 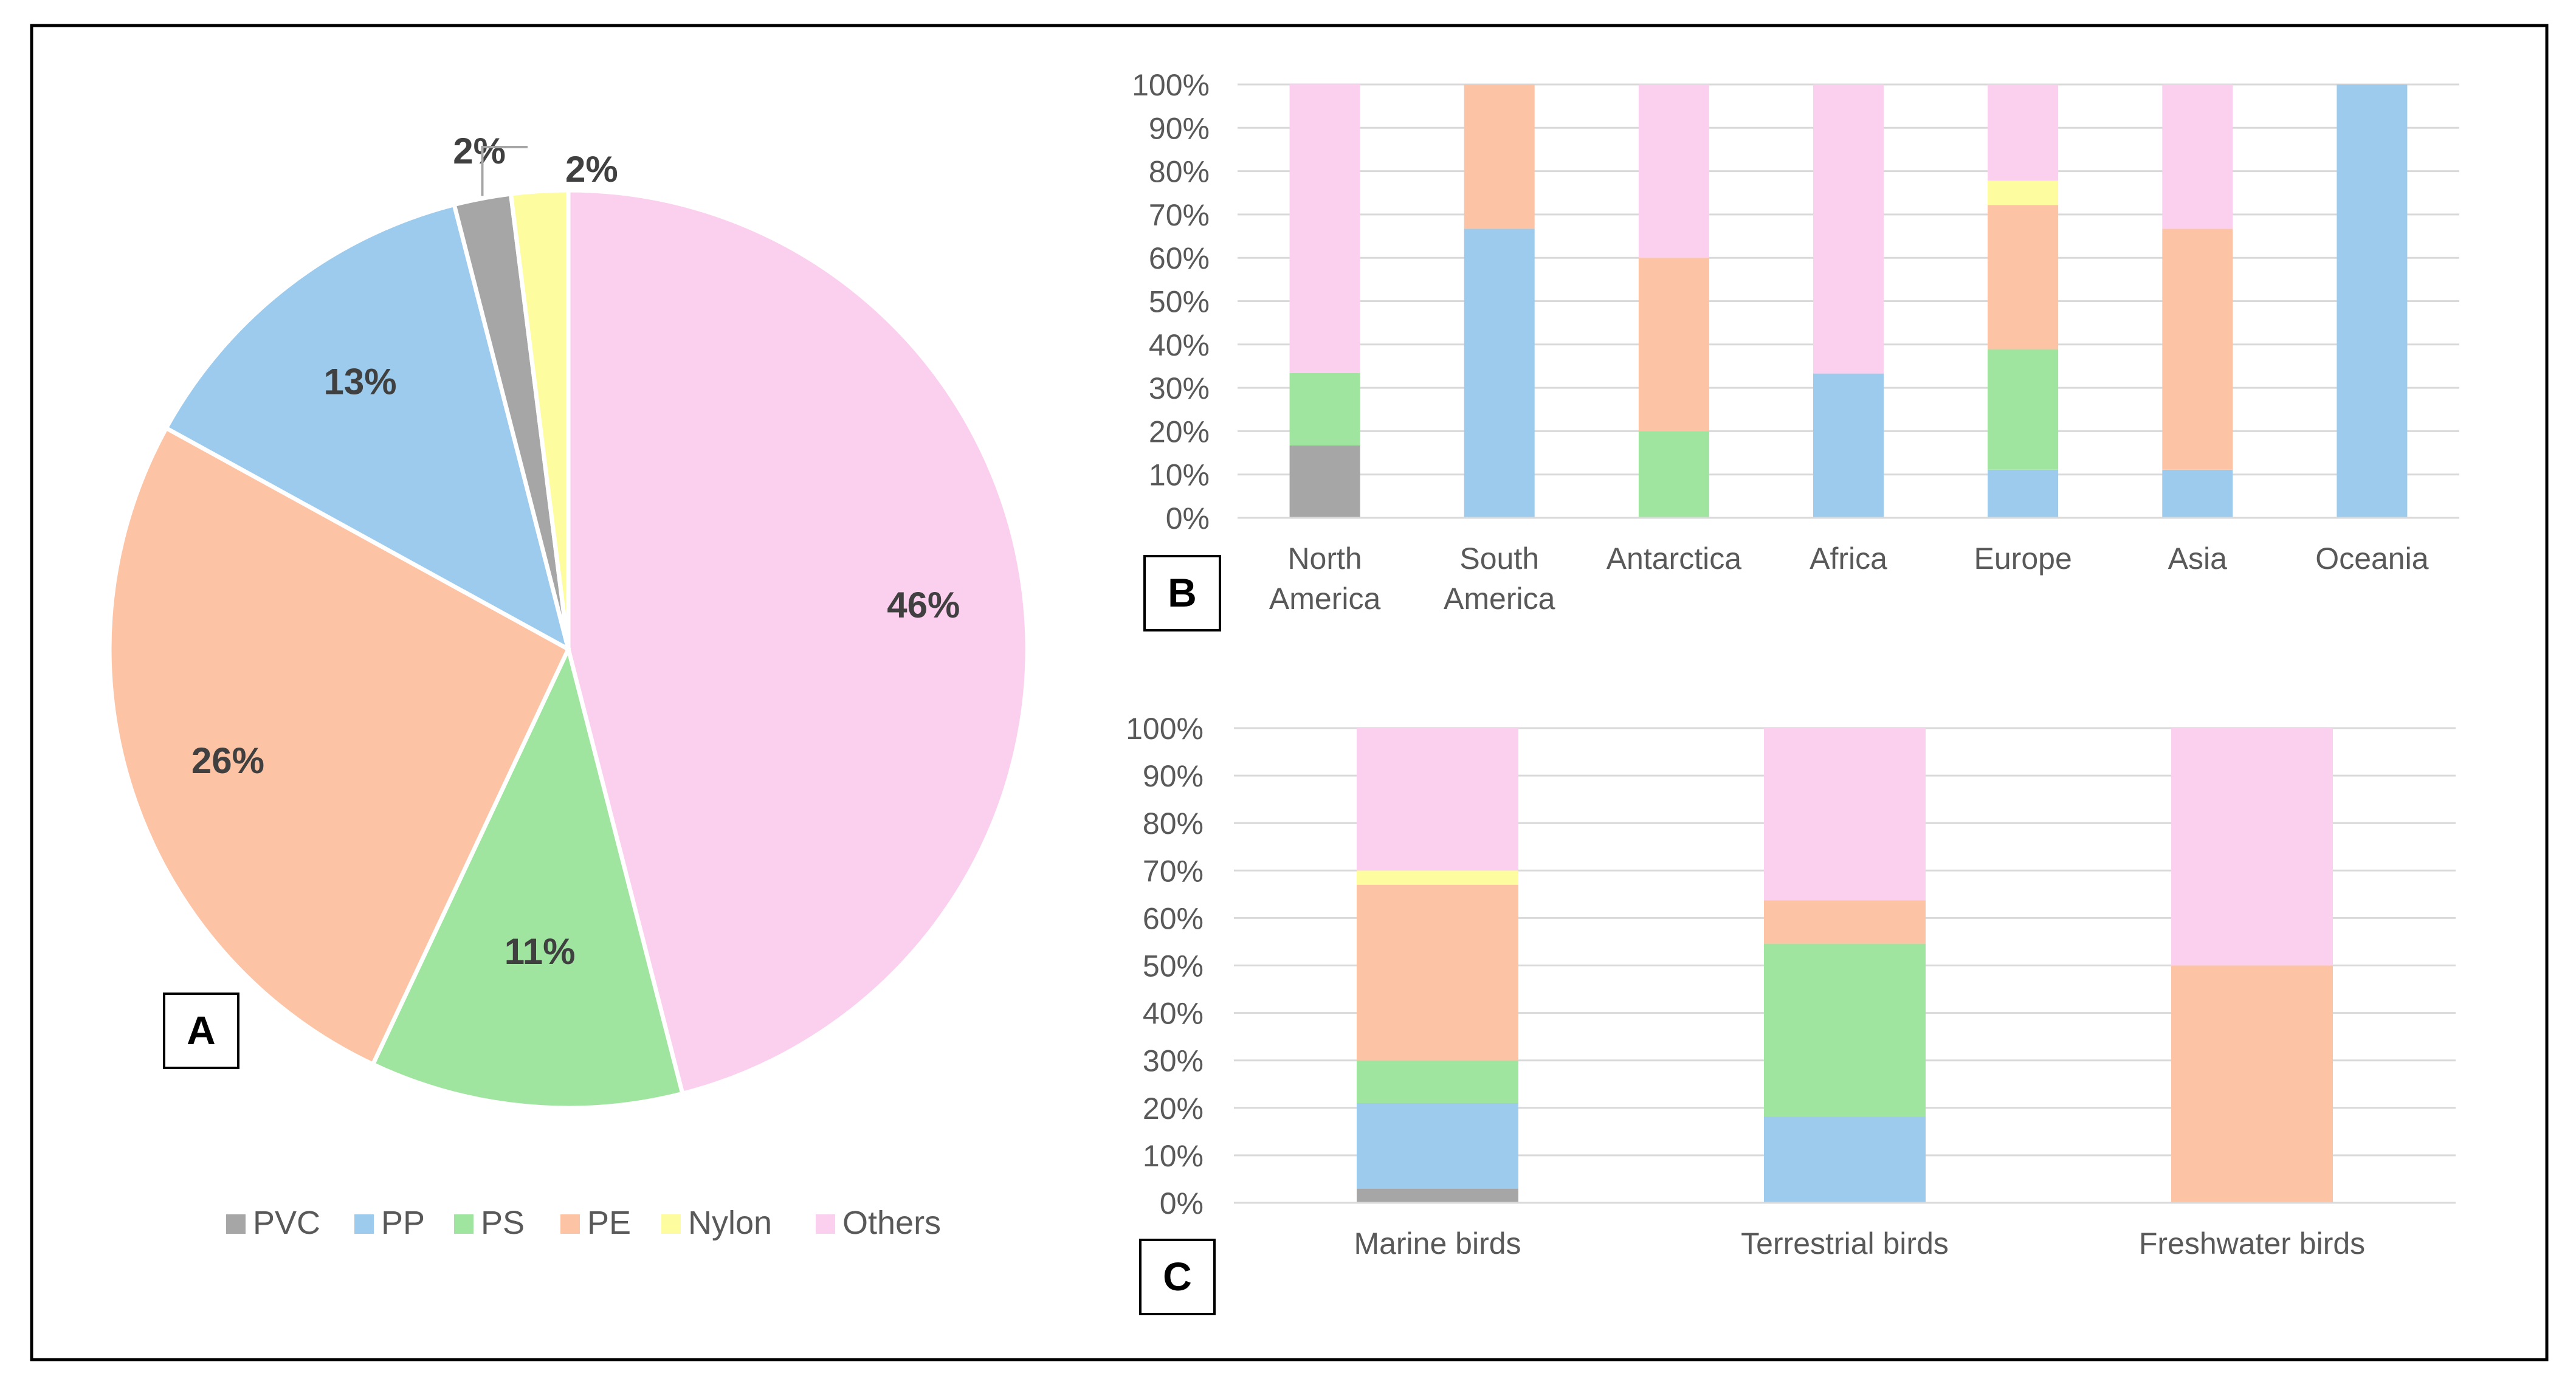 What do you see at coordinates (1324, 559) in the screenshot?
I see `x-category-label: North` at bounding box center [1324, 559].